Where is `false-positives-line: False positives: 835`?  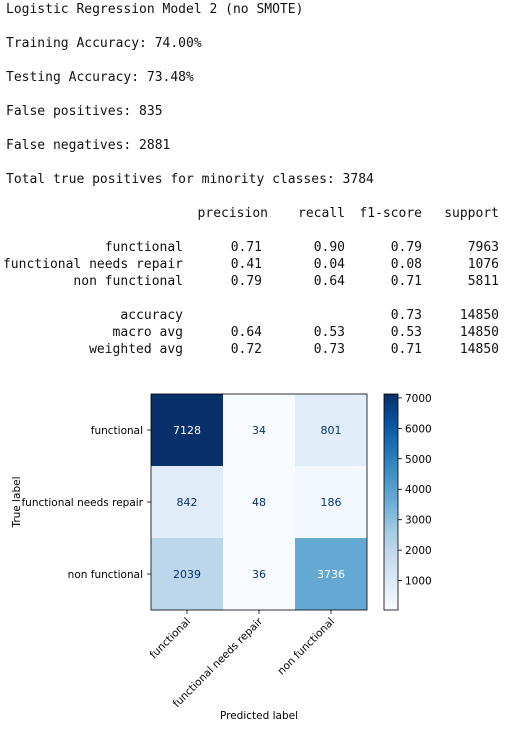 false-positives-line: False positives: 835 is located at coordinates (84, 111).